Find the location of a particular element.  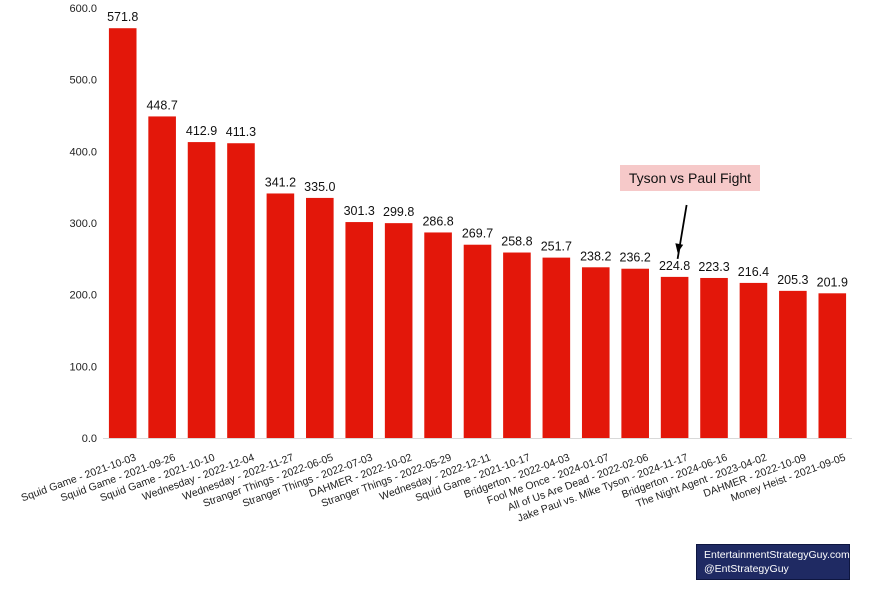

y-tick-label: 500.0 is located at coordinates (83, 81).